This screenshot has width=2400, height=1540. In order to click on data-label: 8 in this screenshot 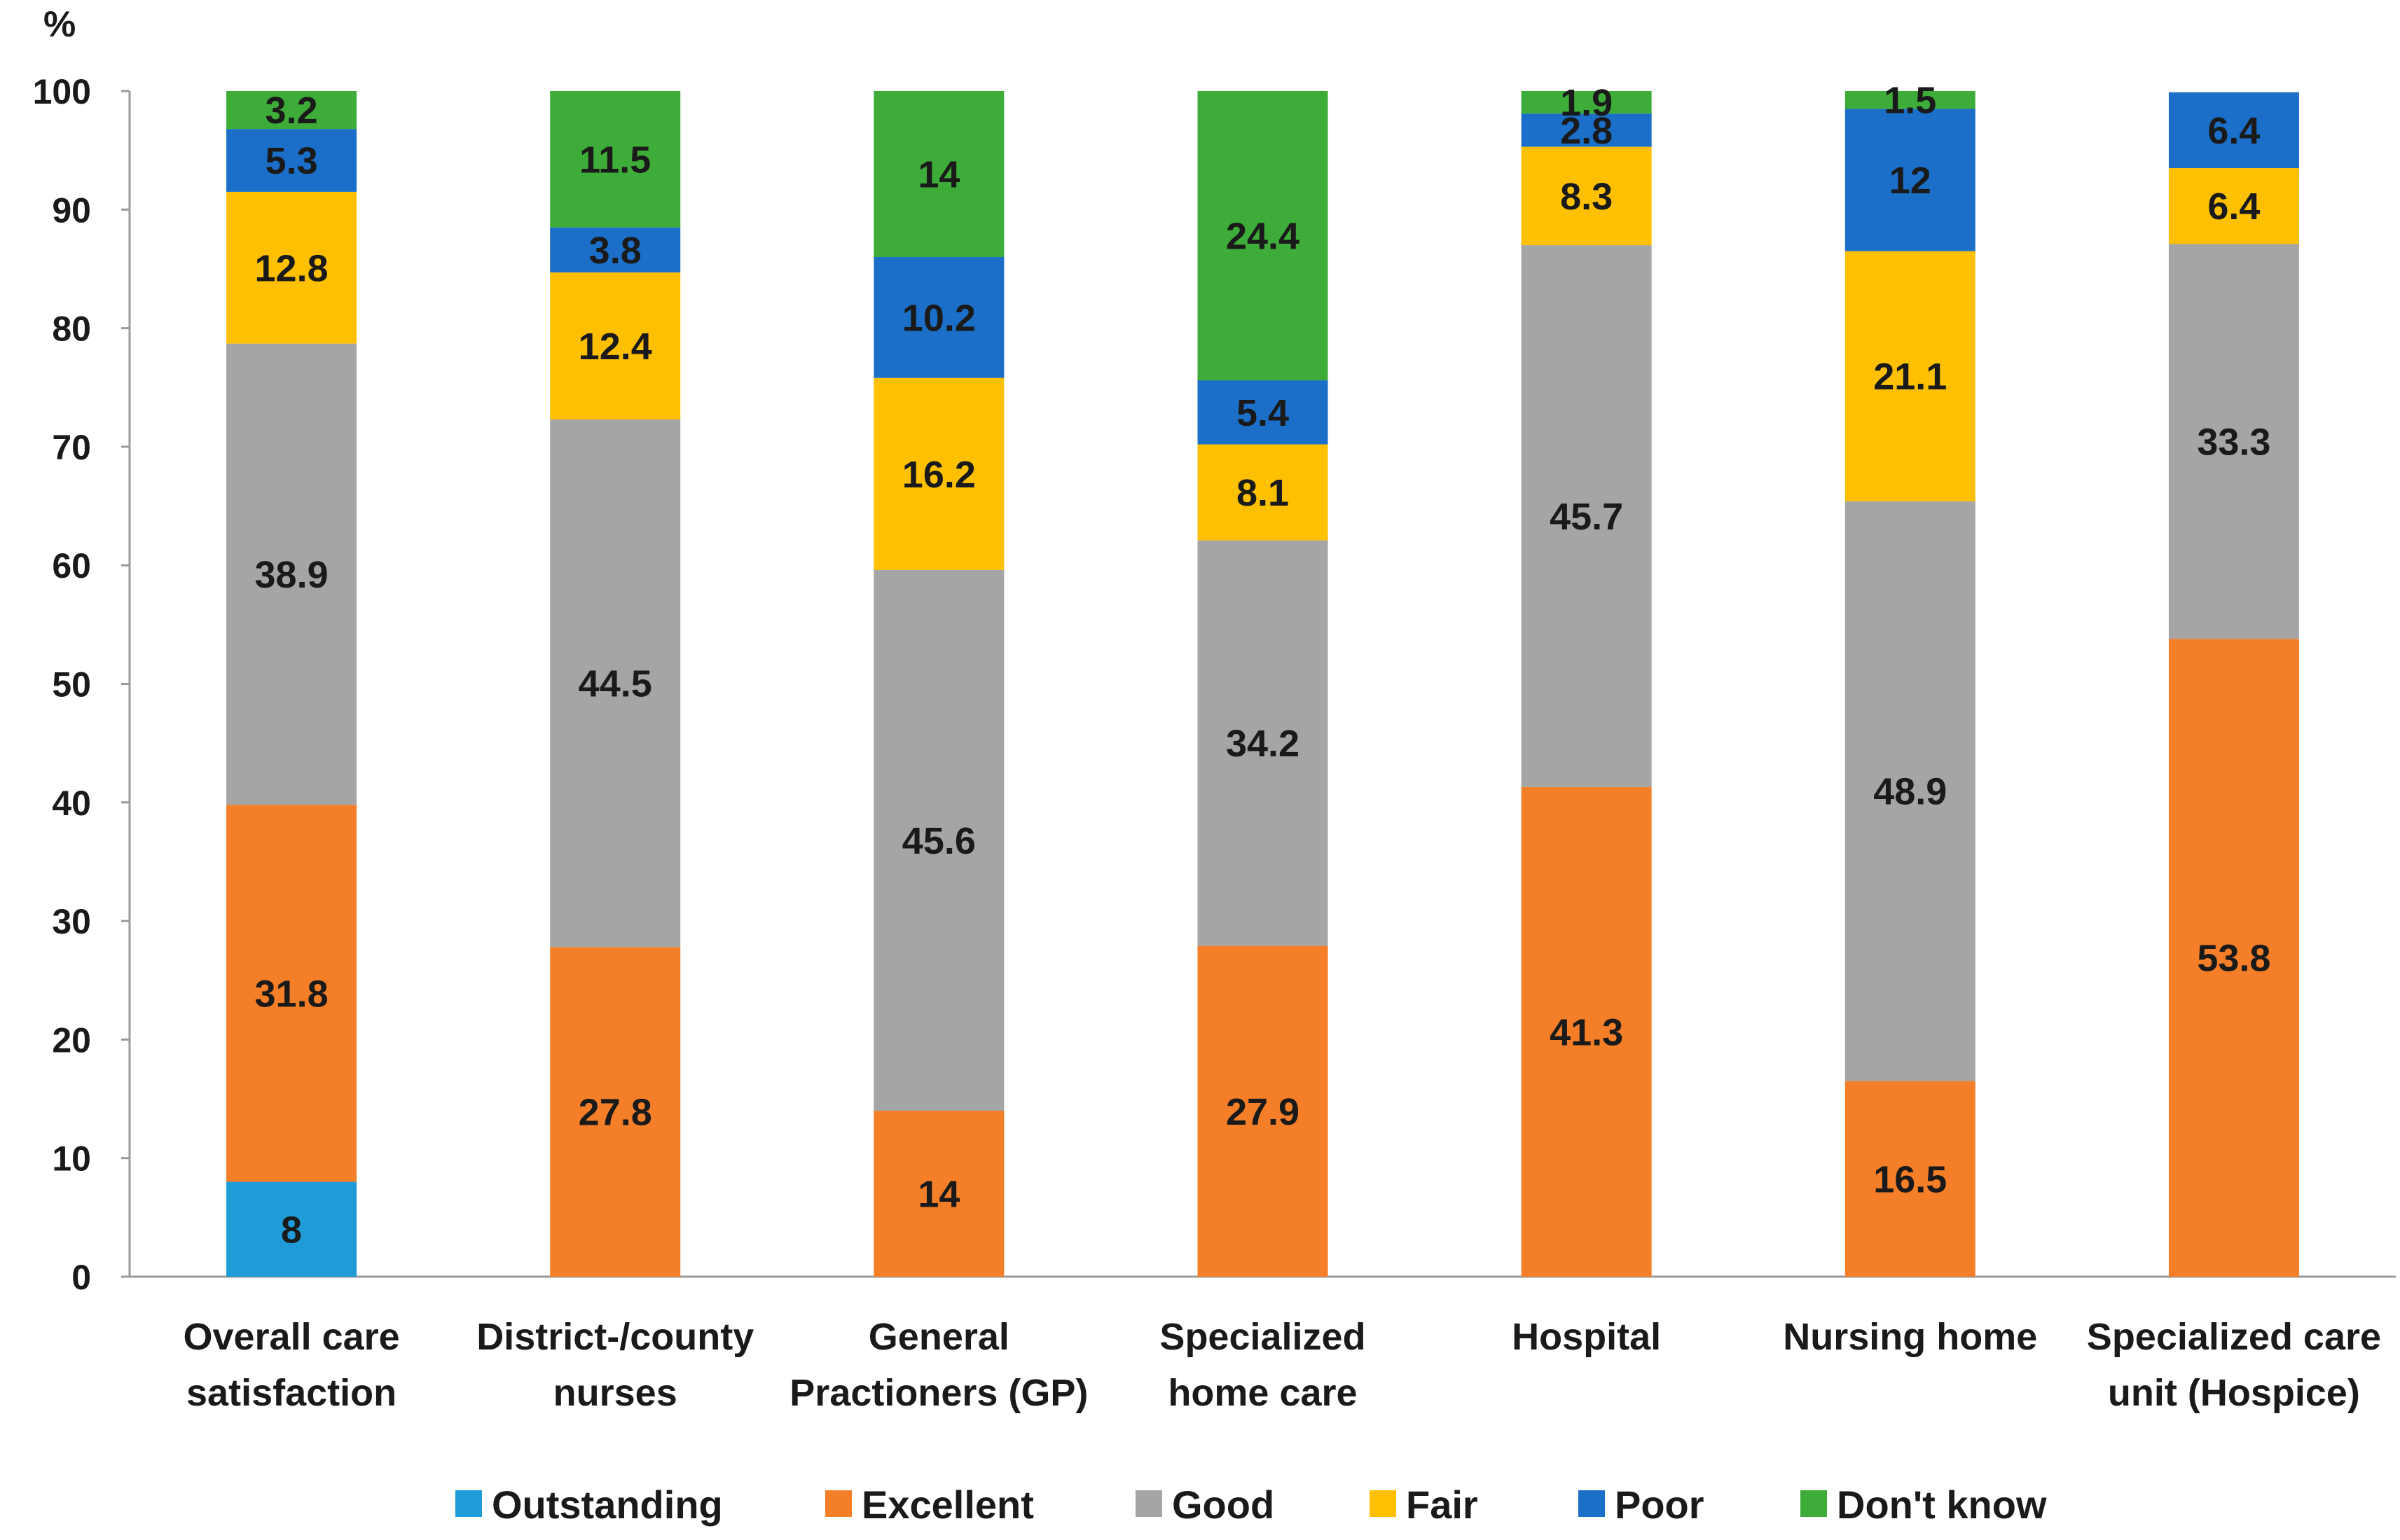, I will do `click(291, 1230)`.